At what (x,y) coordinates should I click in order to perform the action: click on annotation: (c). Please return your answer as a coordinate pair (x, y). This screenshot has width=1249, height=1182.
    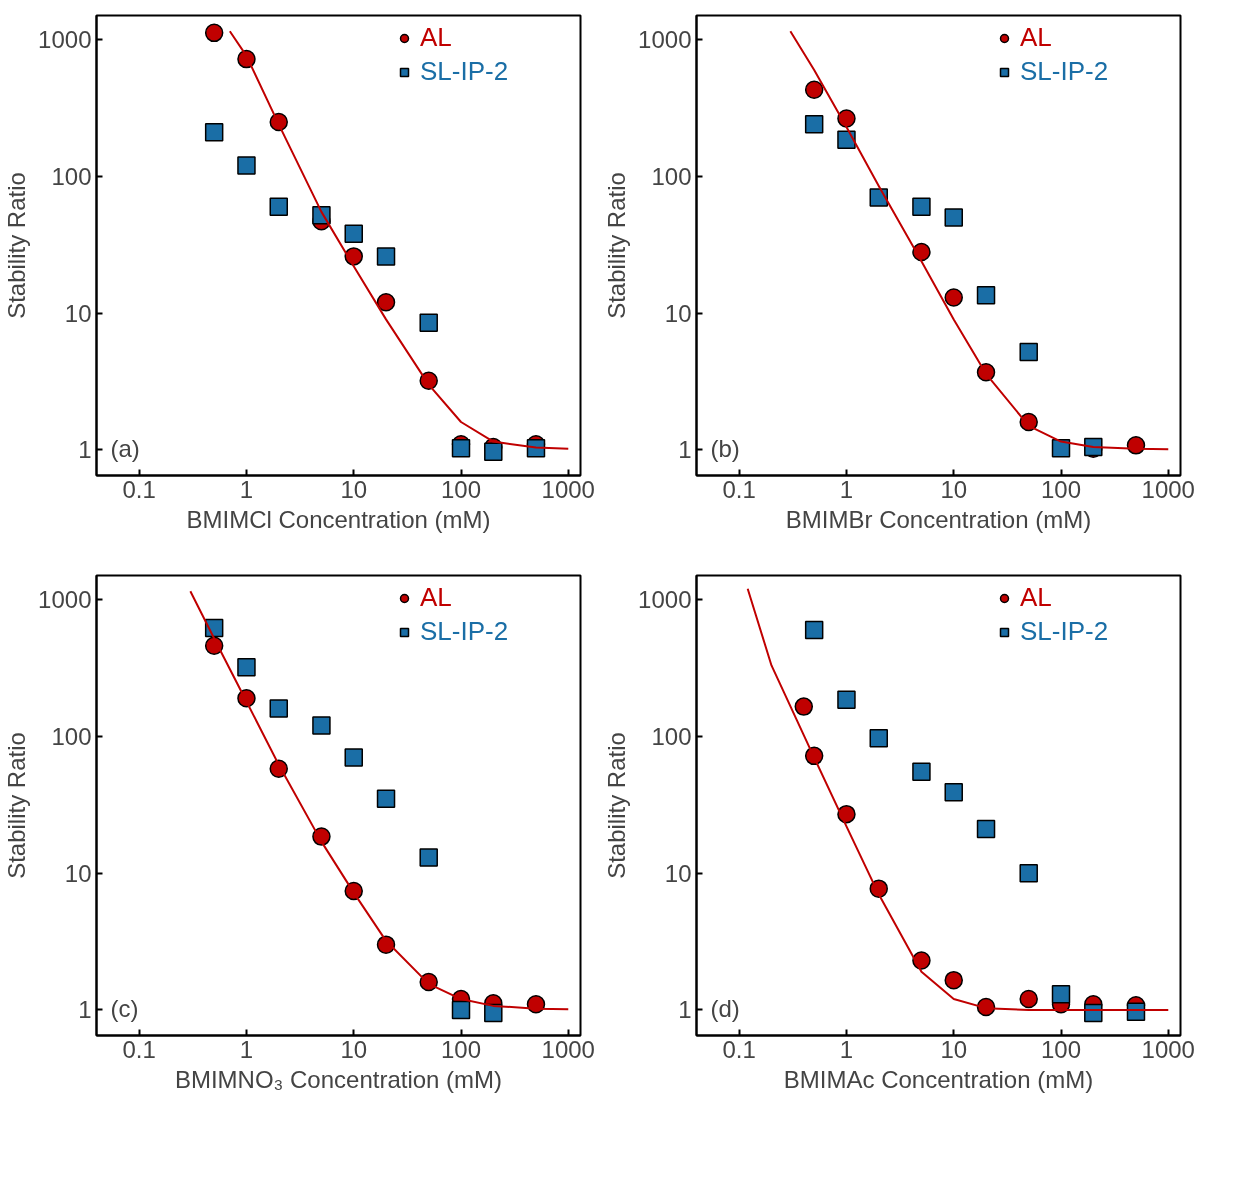
    Looking at the image, I should click on (124, 1008).